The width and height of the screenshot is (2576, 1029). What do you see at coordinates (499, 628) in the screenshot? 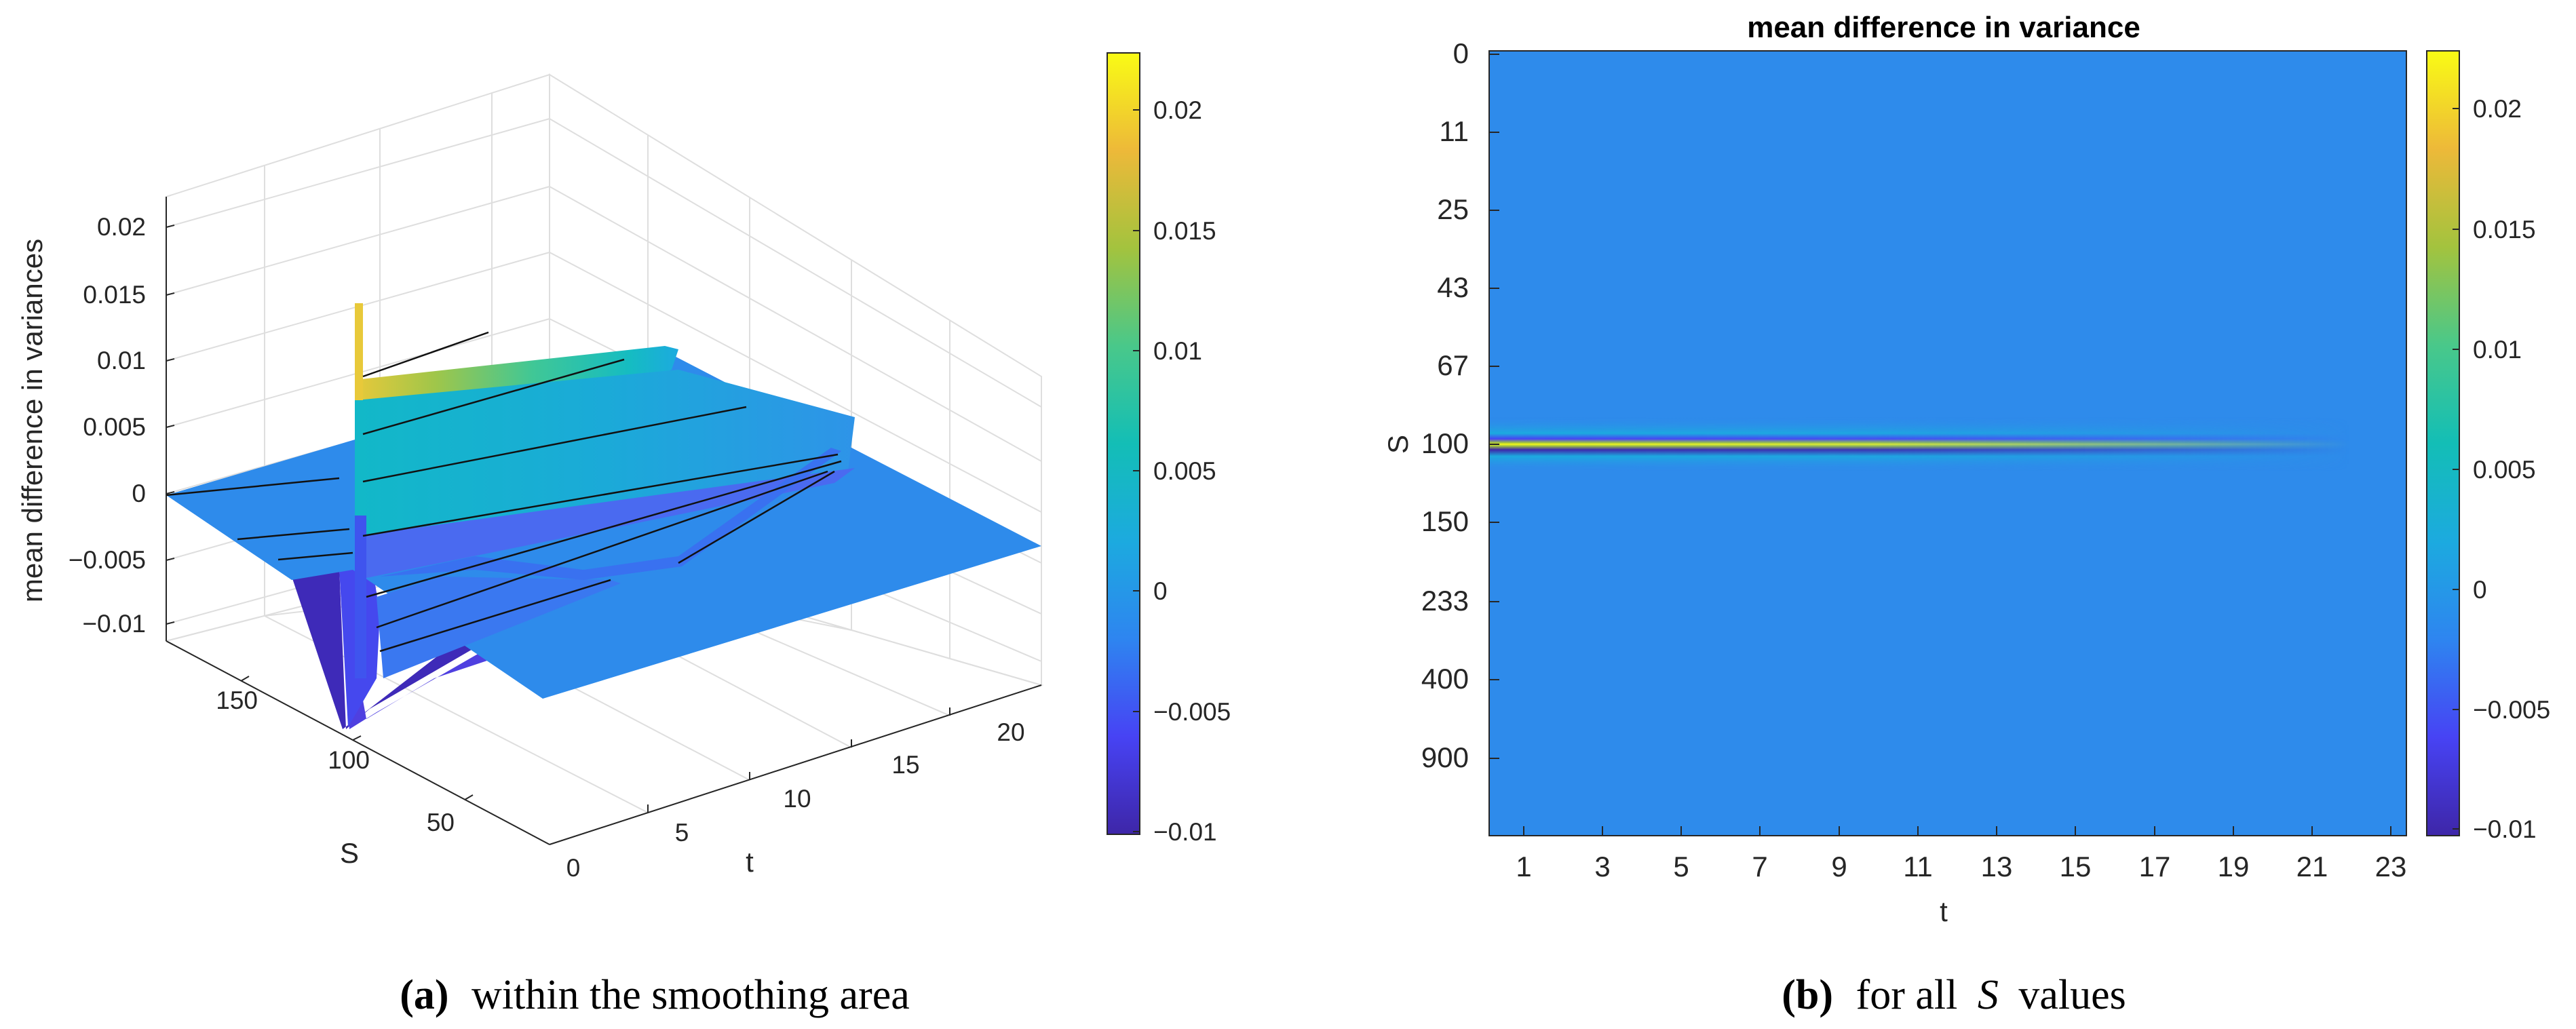
I see `front-sheet` at bounding box center [499, 628].